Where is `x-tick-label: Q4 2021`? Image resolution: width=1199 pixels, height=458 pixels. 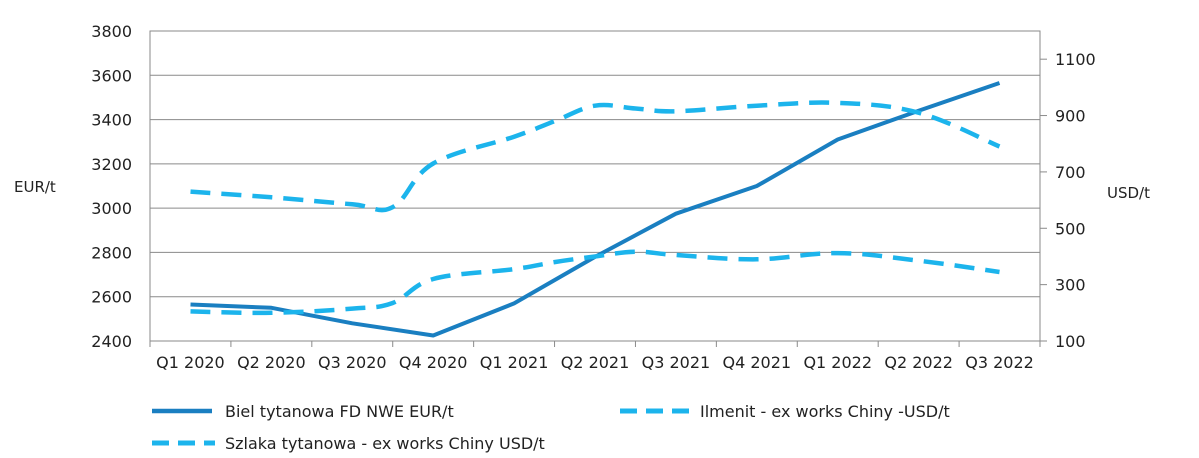
x-tick-label: Q4 2021 is located at coordinates (757, 362).